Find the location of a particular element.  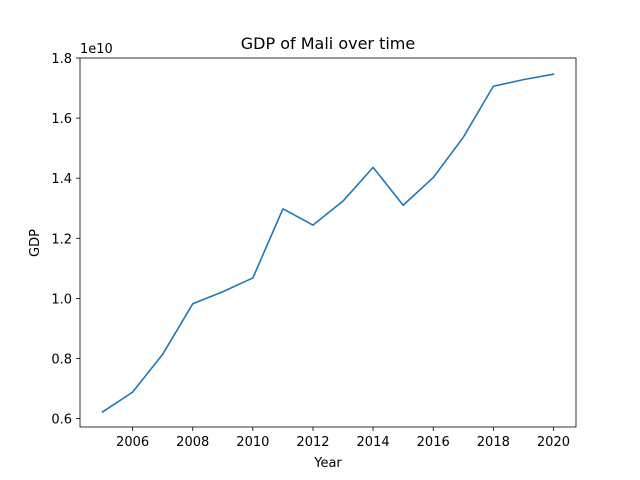

y-tick-label: 0.6 is located at coordinates (61, 420).